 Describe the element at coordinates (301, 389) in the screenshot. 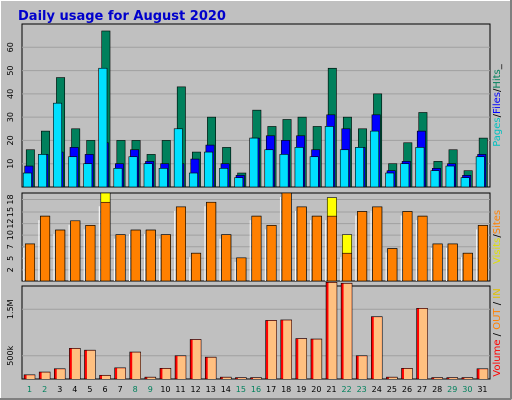

I see `x-tick-label-day: 19` at that location.